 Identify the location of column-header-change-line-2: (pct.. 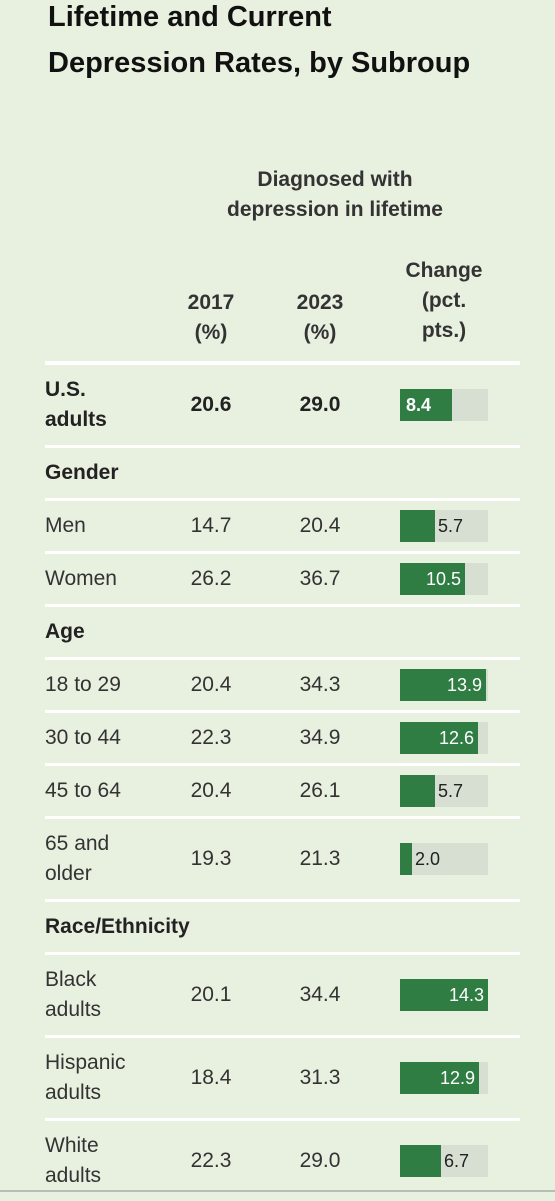
(444, 300).